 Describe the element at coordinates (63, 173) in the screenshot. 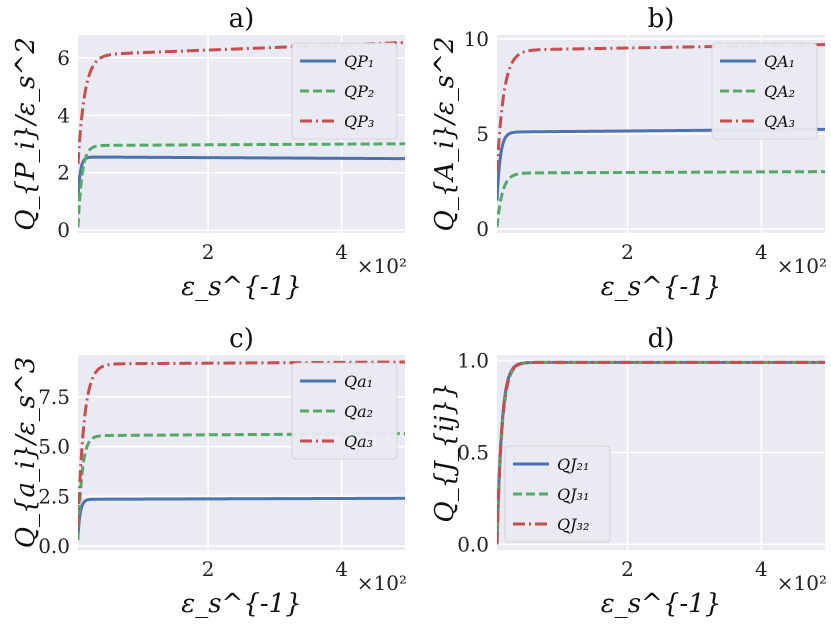

I see `y-tick-label: 2` at that location.